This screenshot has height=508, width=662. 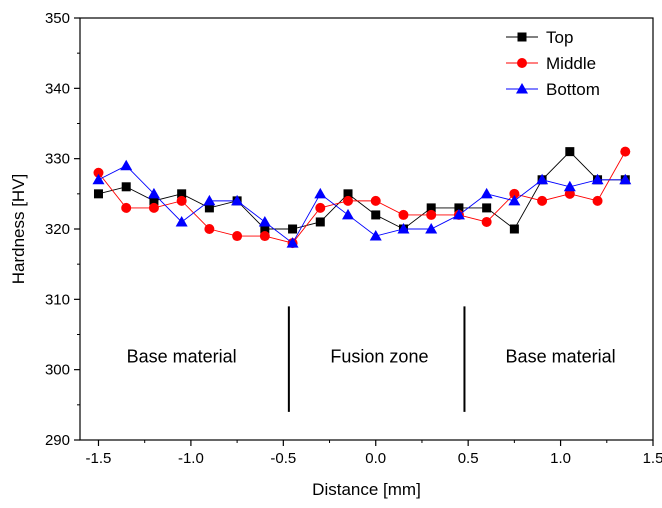 I want to click on x-tick-label: -1.5, so click(x=99, y=458).